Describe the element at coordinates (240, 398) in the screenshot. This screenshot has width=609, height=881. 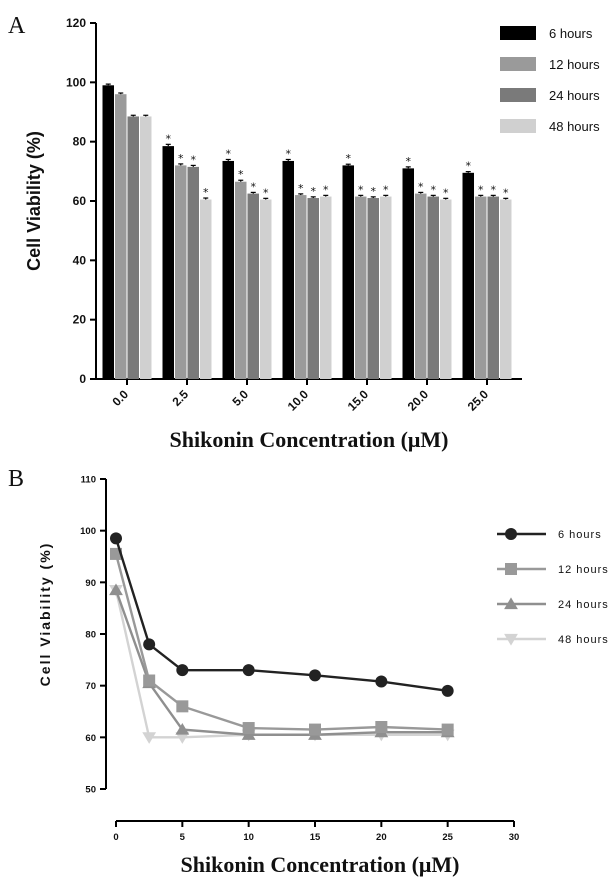
I see `x-tick-label: 5.0` at that location.